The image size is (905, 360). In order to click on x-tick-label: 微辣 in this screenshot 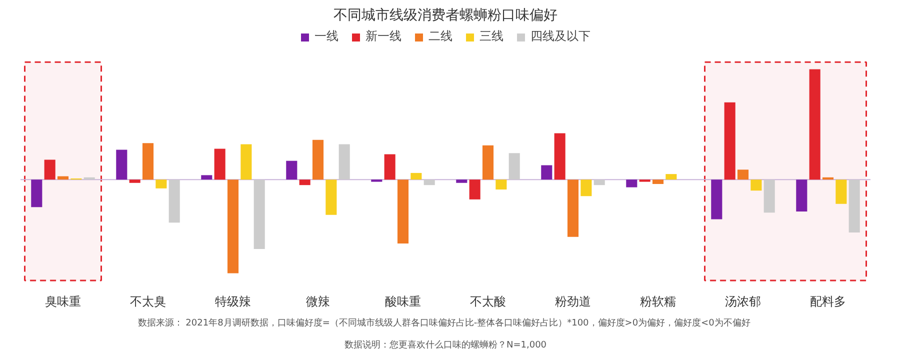, I will do `click(318, 301)`.